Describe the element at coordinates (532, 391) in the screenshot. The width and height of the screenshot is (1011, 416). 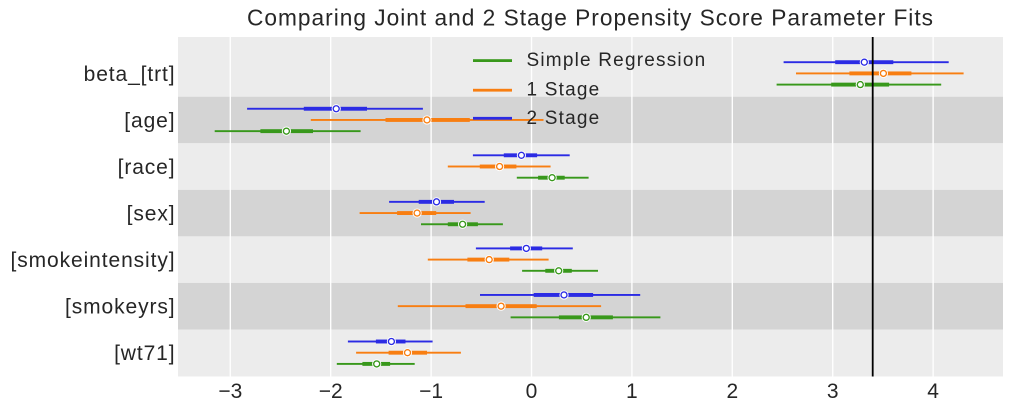
I see `svg-text: 0` at that location.